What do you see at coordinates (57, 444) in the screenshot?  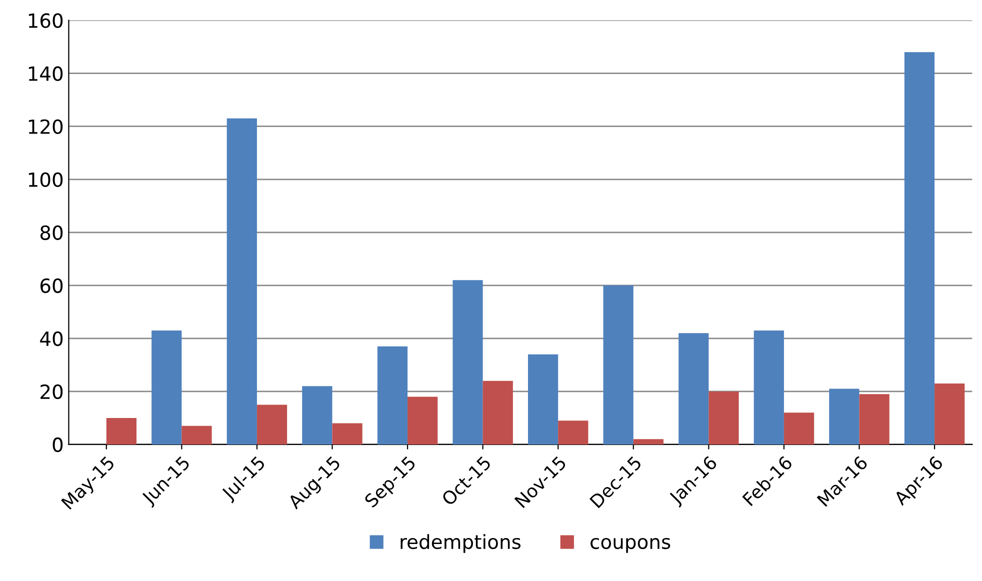 I see `y-tick-label: 0` at bounding box center [57, 444].